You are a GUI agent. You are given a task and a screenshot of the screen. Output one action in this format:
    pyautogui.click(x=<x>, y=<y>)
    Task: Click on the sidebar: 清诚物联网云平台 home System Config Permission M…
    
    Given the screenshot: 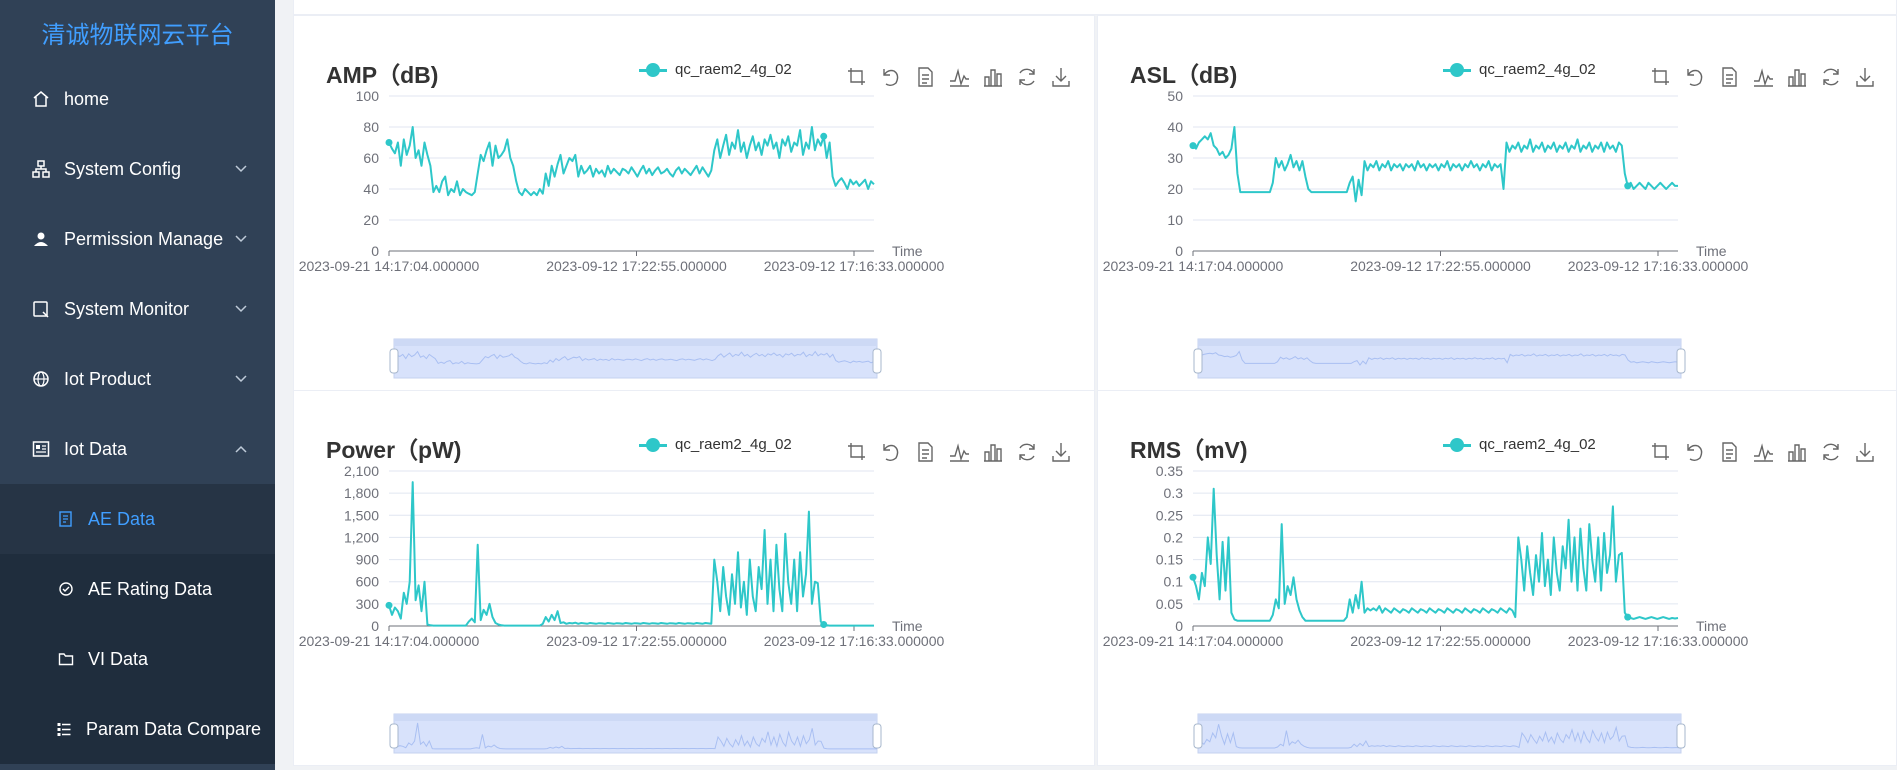 What is the action you would take?
    pyautogui.click(x=137, y=385)
    